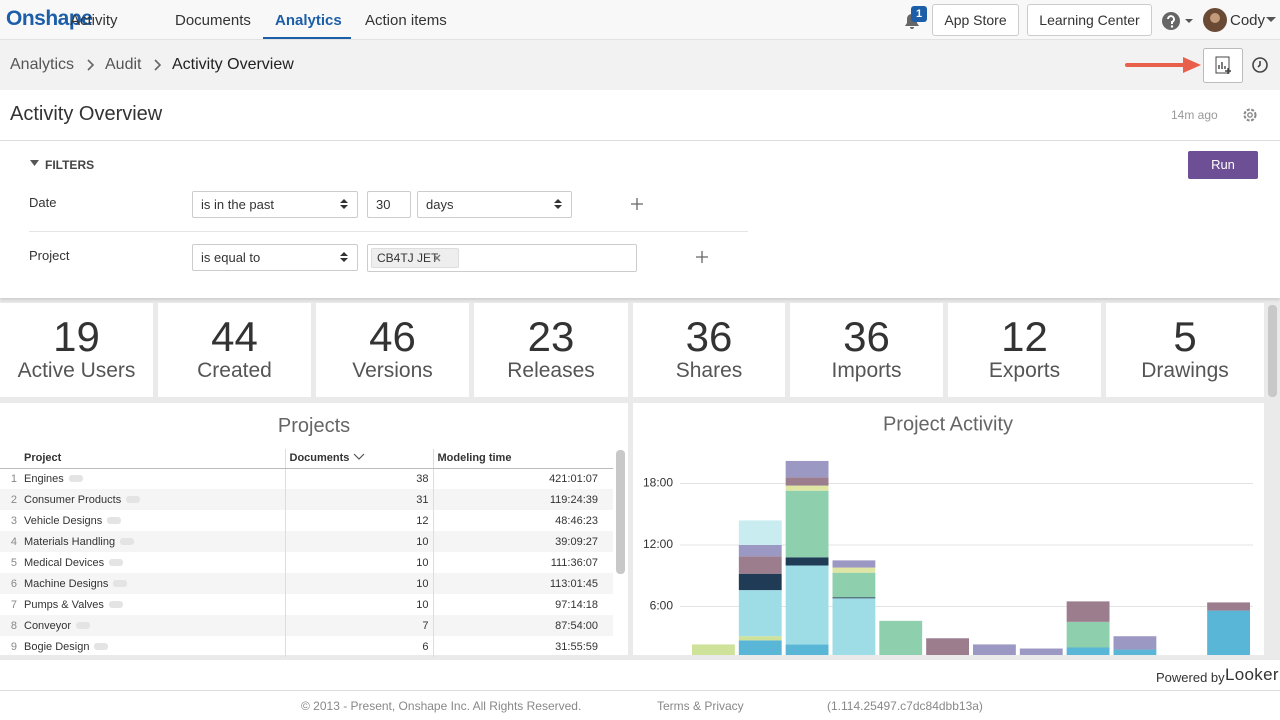 The width and height of the screenshot is (1280, 720). What do you see at coordinates (523, 625) in the screenshot?
I see `modeling-time-cell: 87:54:00` at bounding box center [523, 625].